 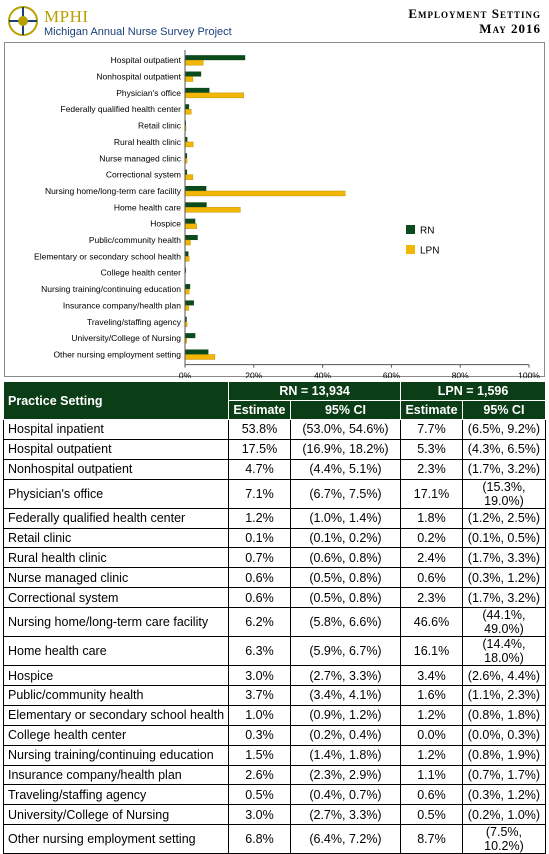 What do you see at coordinates (504, 598) in the screenshot?
I see `cell-lpn-ci: (1.7%, 3.2%)` at bounding box center [504, 598].